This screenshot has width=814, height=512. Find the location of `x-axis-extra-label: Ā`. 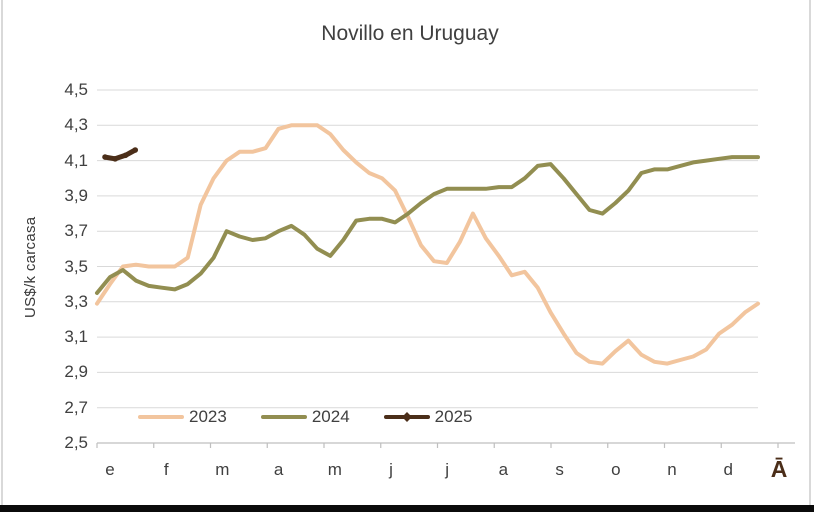

x-axis-extra-label: Ā is located at coordinates (779, 469).